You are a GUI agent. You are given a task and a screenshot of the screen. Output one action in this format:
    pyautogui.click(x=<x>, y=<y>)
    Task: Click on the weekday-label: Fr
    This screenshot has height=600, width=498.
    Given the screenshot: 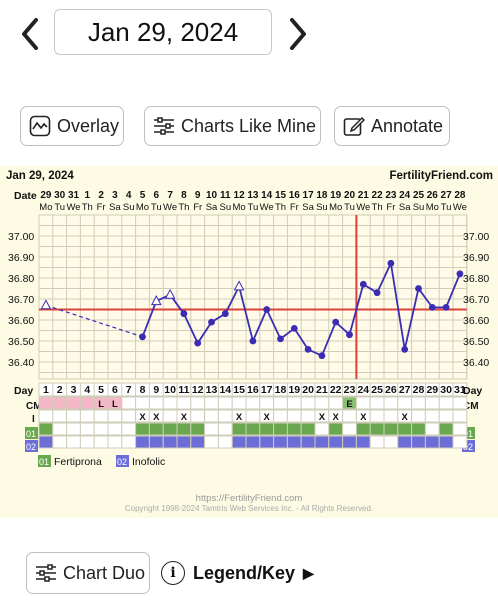 What is the action you would take?
    pyautogui.click(x=294, y=207)
    